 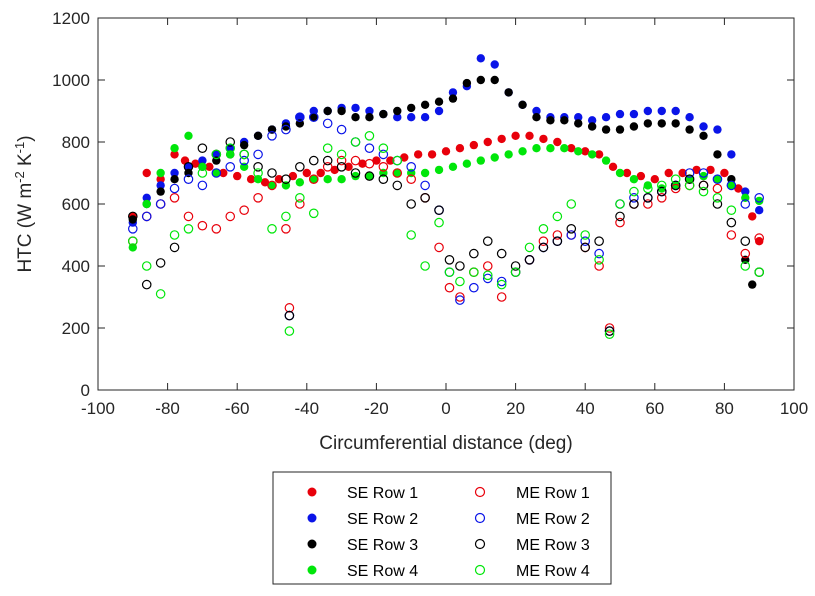 I want to click on legend-label: ME Row 1, so click(x=553, y=493).